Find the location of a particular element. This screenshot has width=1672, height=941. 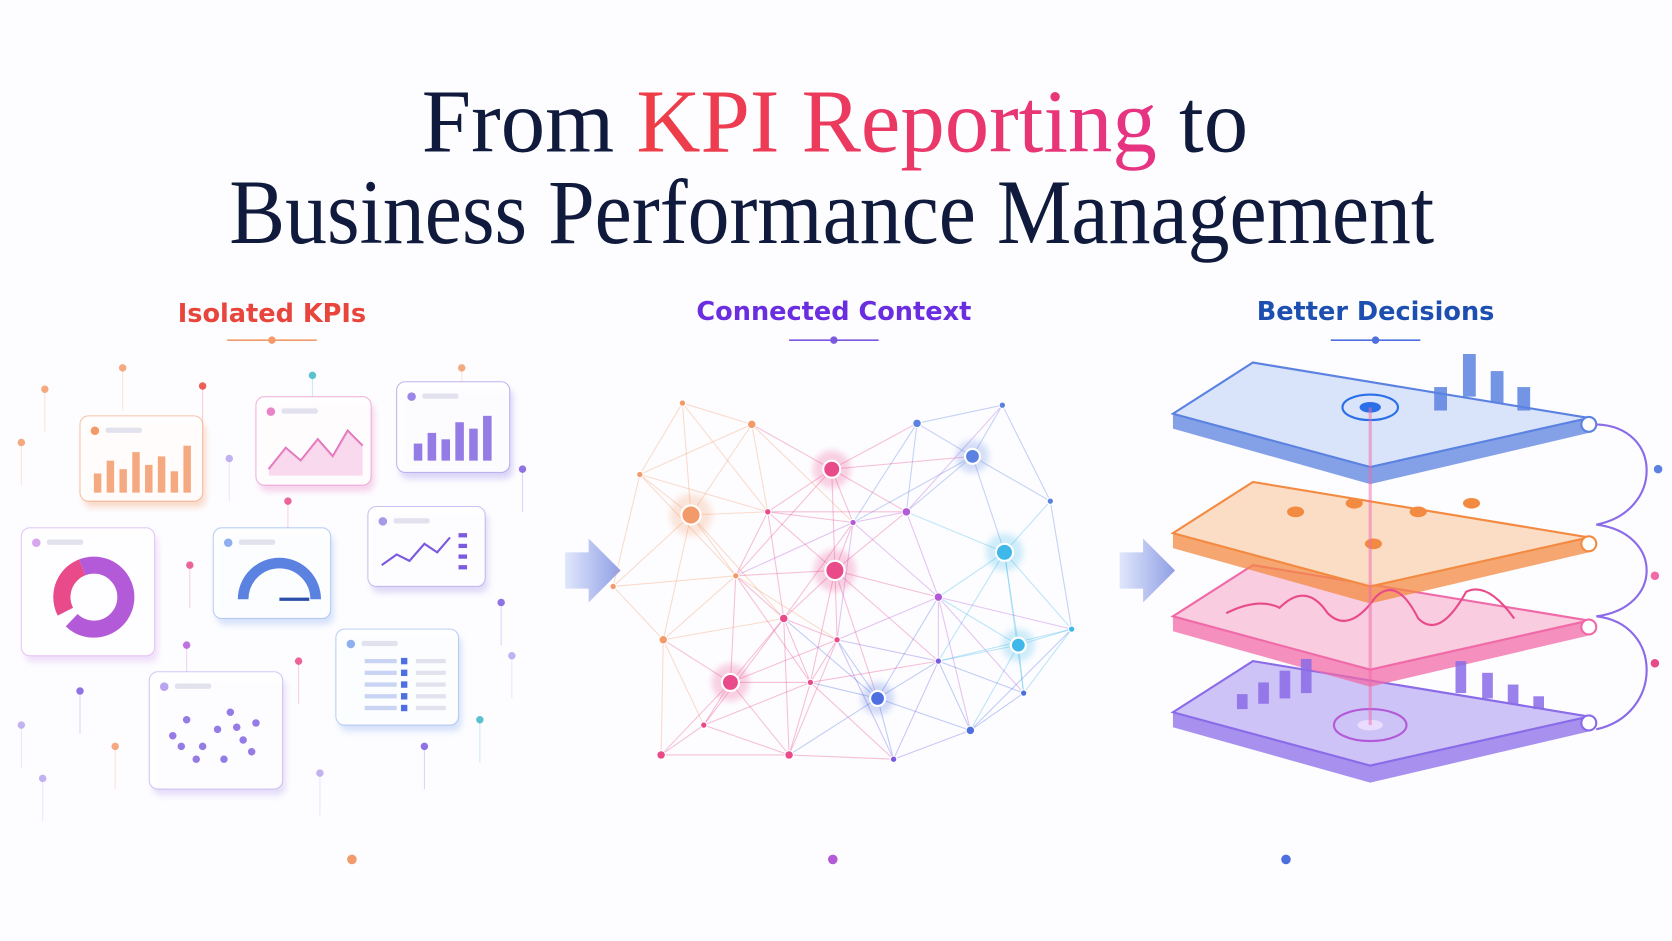

timeline-dot is located at coordinates (352, 859).